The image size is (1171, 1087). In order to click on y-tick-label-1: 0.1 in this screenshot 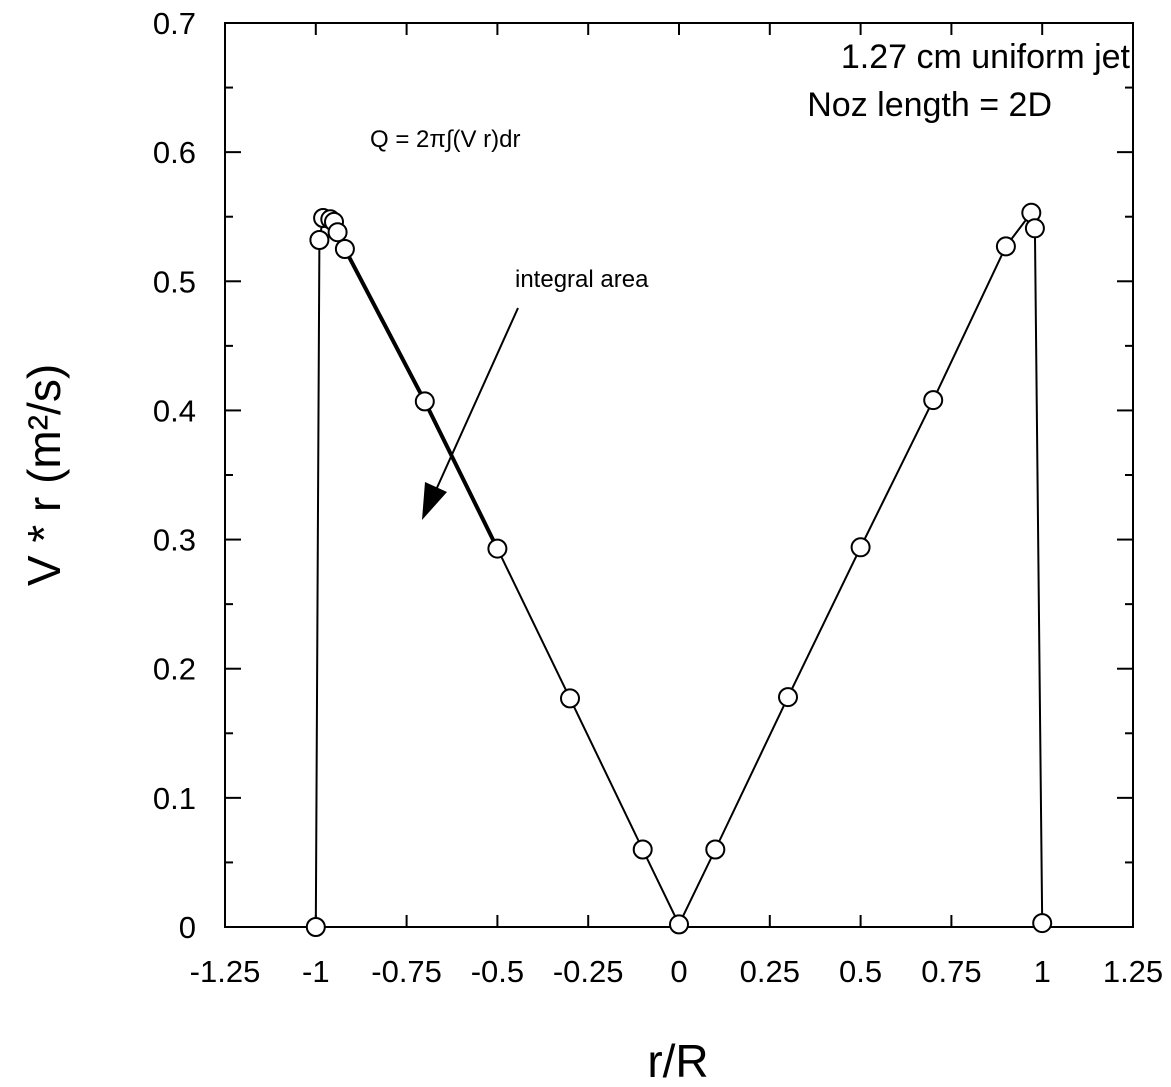, I will do `click(174, 798)`.